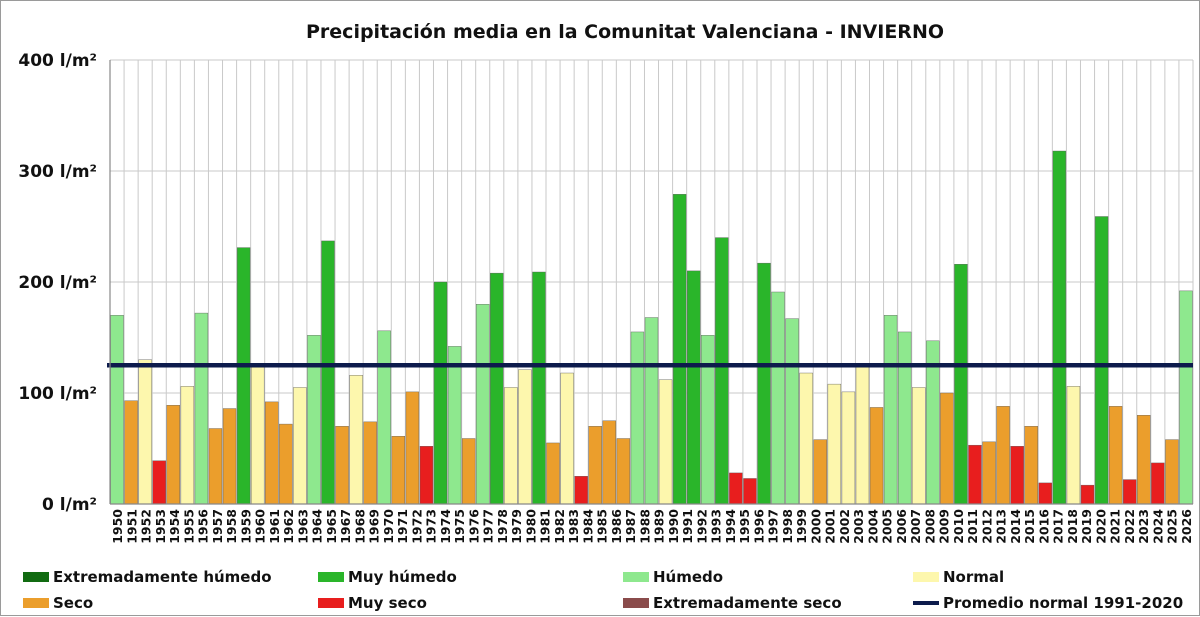 The image size is (1200, 617). I want to click on legend-item-n: Normal, so click(958, 577).